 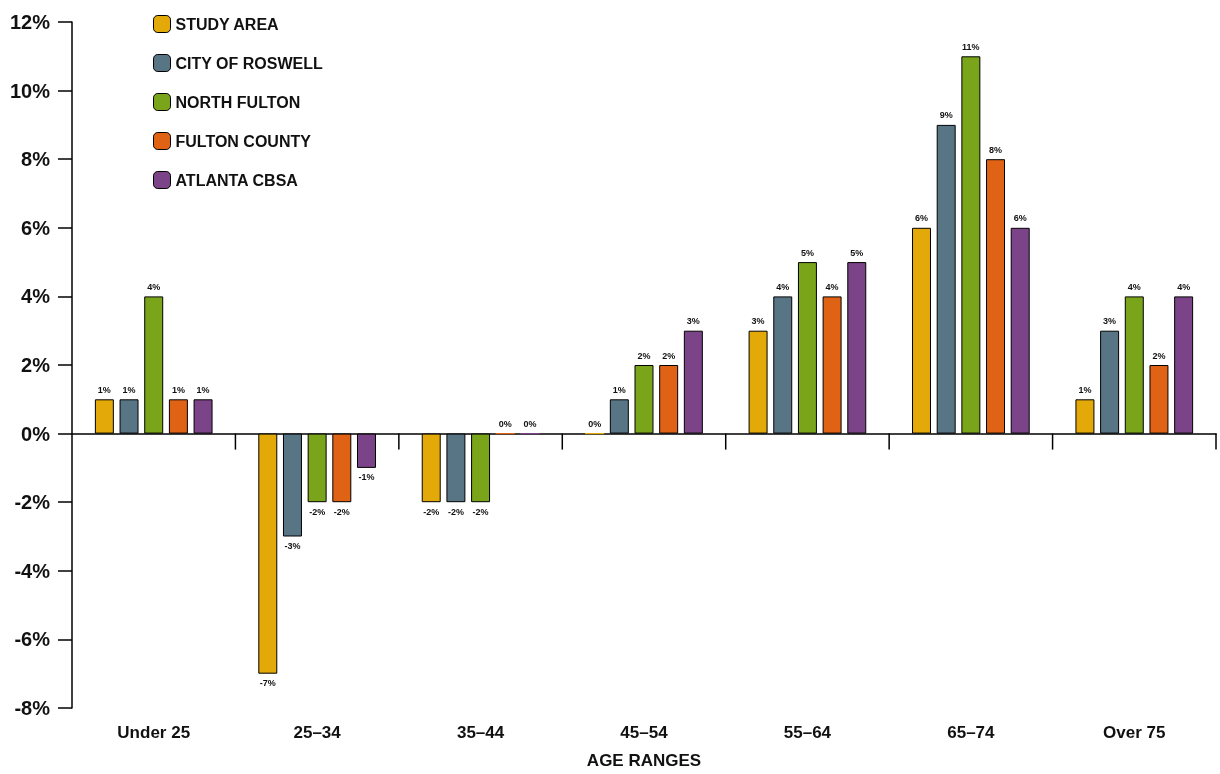 What do you see at coordinates (366, 477) in the screenshot?
I see `data-label: -1%` at bounding box center [366, 477].